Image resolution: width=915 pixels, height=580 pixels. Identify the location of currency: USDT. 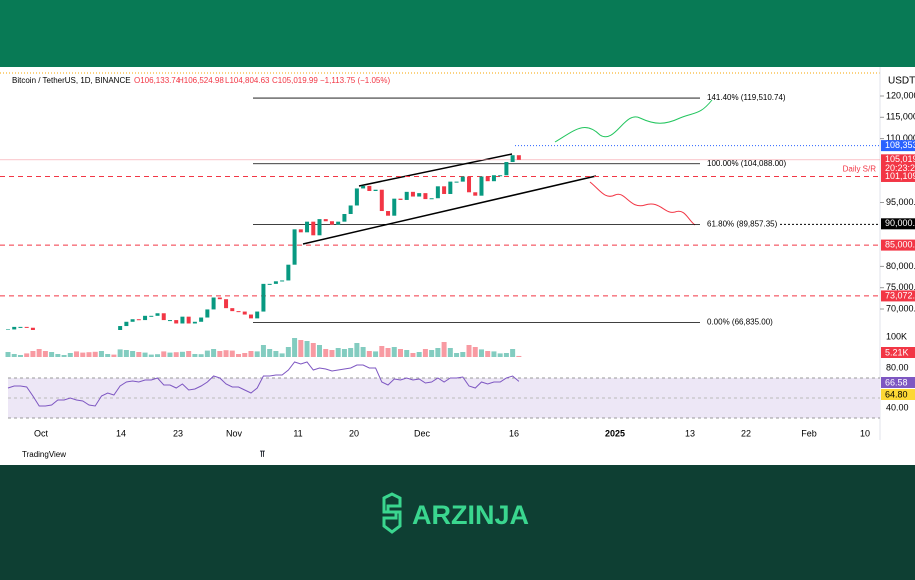
(901, 81).